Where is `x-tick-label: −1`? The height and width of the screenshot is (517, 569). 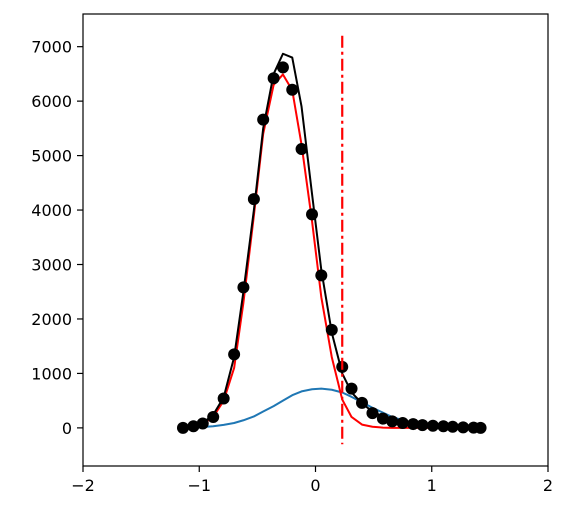
x-tick-label: −1 is located at coordinates (199, 485).